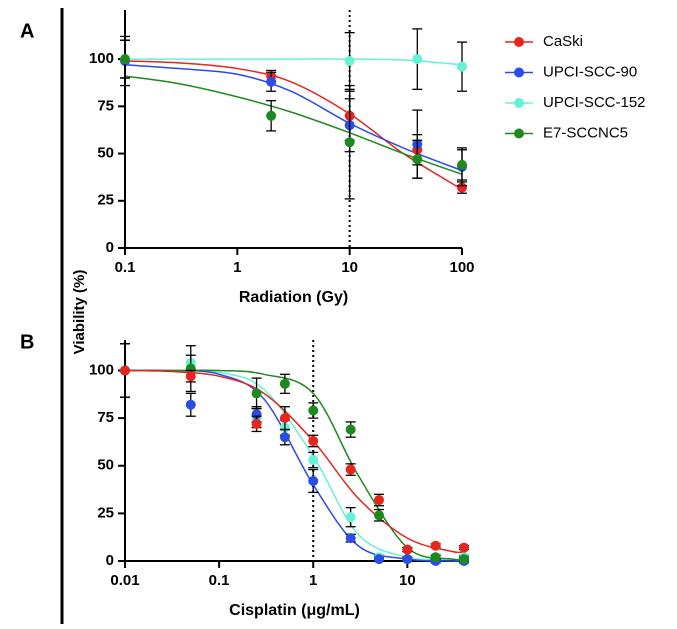 This screenshot has width=677, height=629. What do you see at coordinates (585, 132) in the screenshot?
I see `legend-label: E7-SCCNC5` at bounding box center [585, 132].